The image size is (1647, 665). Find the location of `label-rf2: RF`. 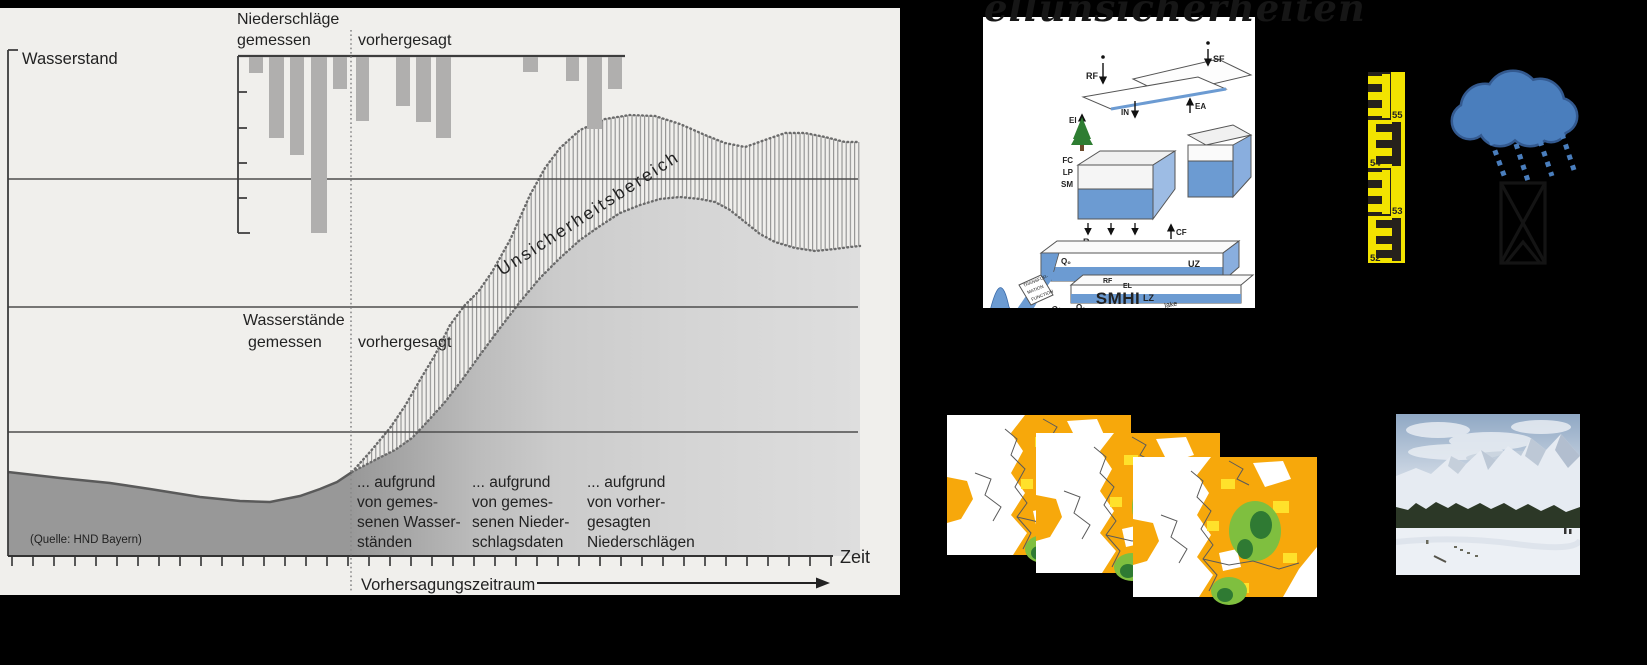

label-rf2: RF is located at coordinates (1108, 281).